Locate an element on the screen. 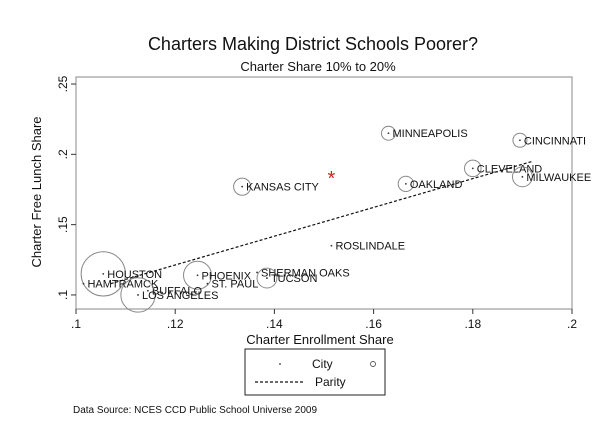 This screenshot has width=594, height=445. point-label: TUCSON is located at coordinates (294, 279).